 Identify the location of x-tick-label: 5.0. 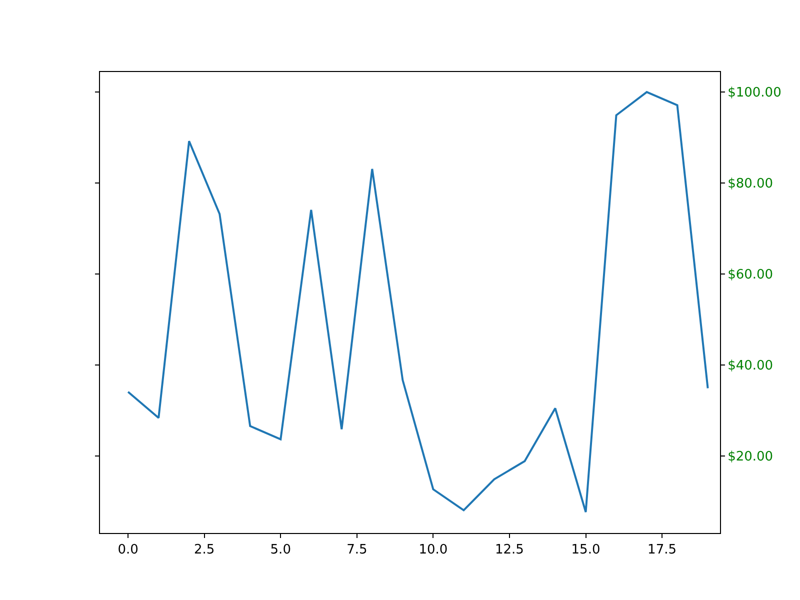
(280, 550).